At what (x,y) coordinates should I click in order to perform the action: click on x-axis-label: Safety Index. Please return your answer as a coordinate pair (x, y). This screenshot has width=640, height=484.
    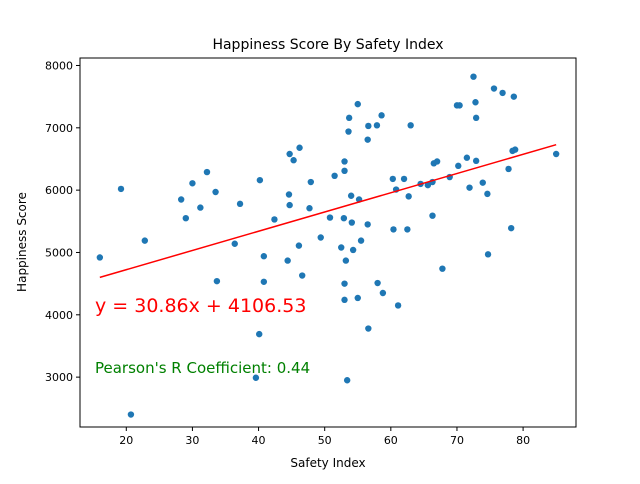
    Looking at the image, I should click on (327, 463).